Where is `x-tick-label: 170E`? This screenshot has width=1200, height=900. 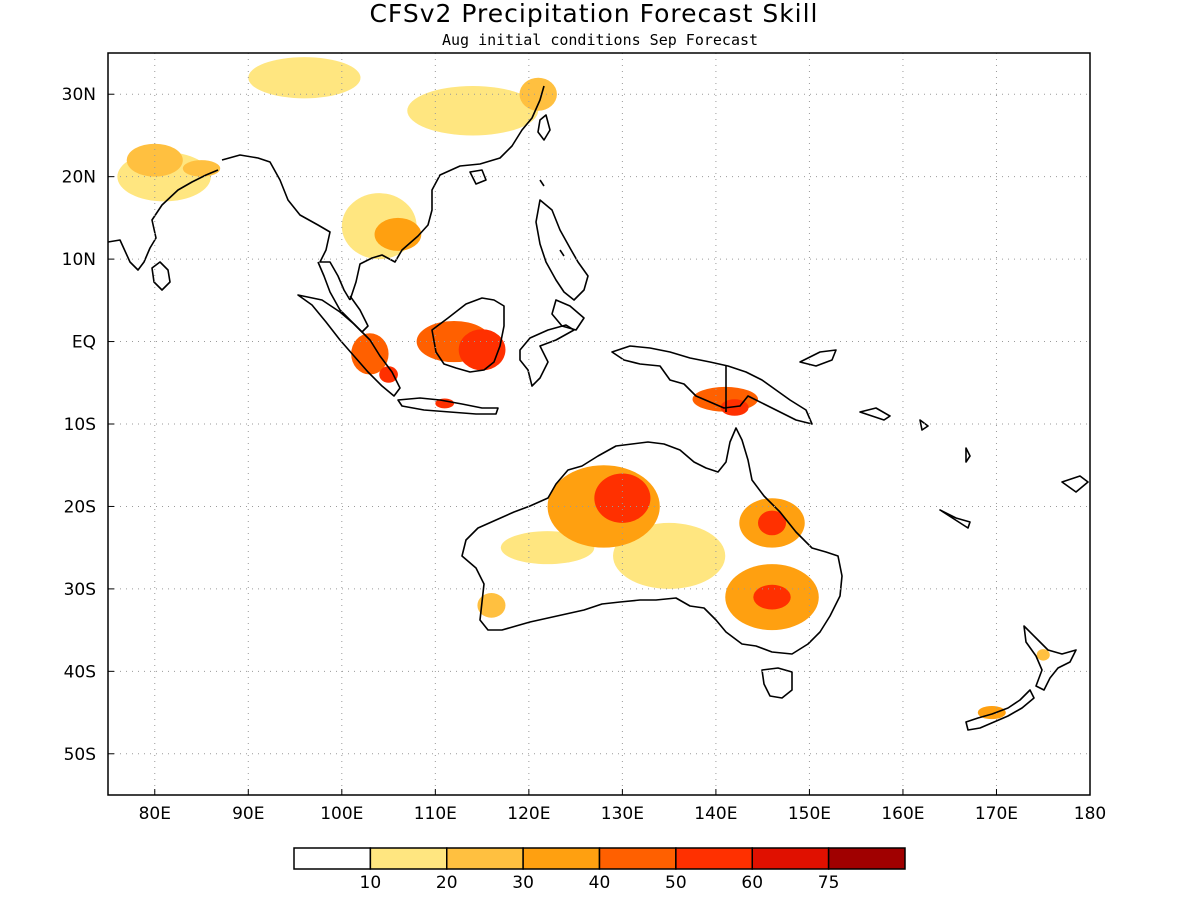 x-tick-label: 170E is located at coordinates (996, 814).